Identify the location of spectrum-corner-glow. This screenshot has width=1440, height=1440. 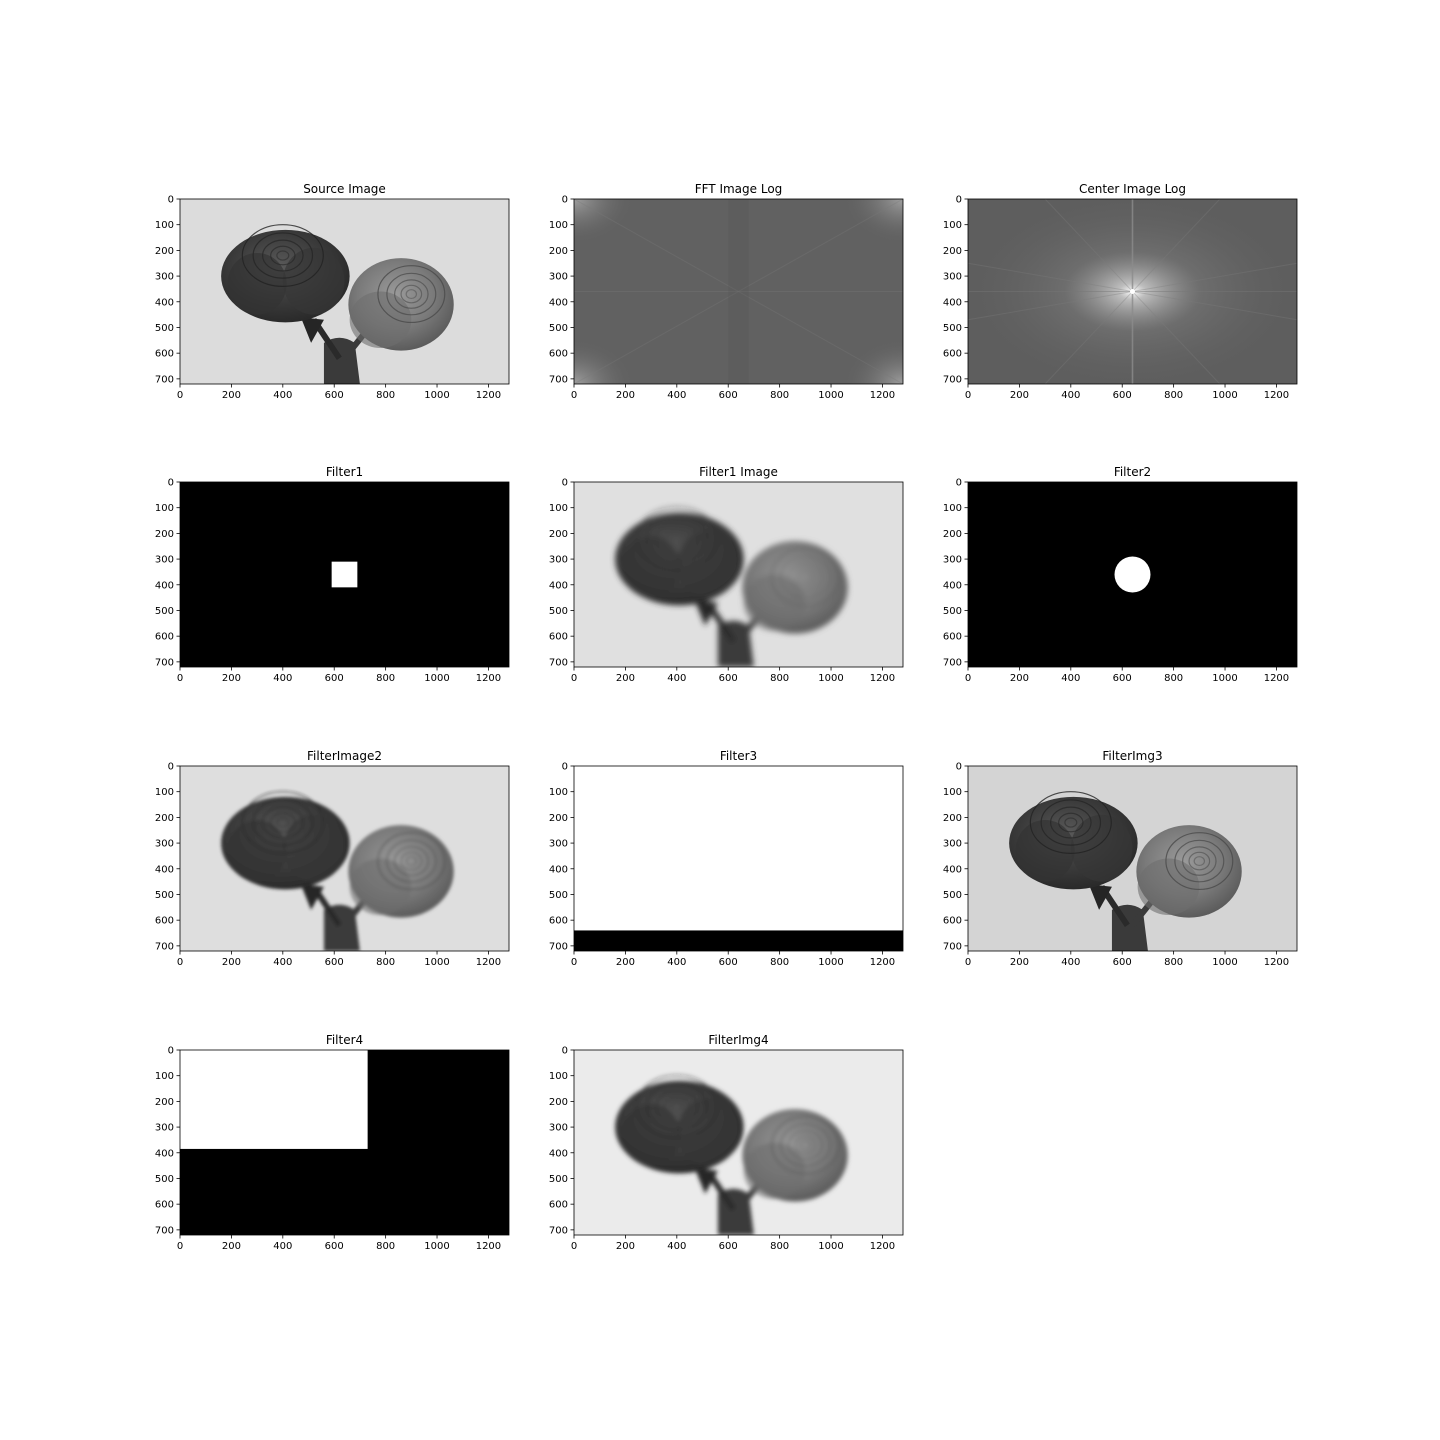
(604, 221).